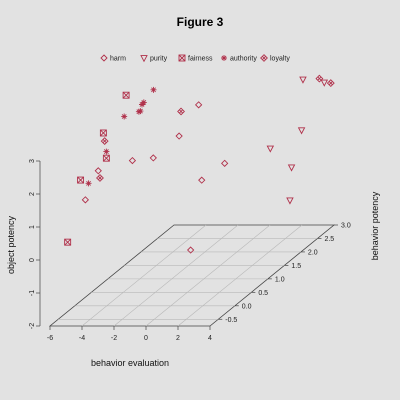 The image size is (400, 400). Describe the element at coordinates (200, 59) in the screenshot. I see `legend-label-fairness: fairness` at that location.